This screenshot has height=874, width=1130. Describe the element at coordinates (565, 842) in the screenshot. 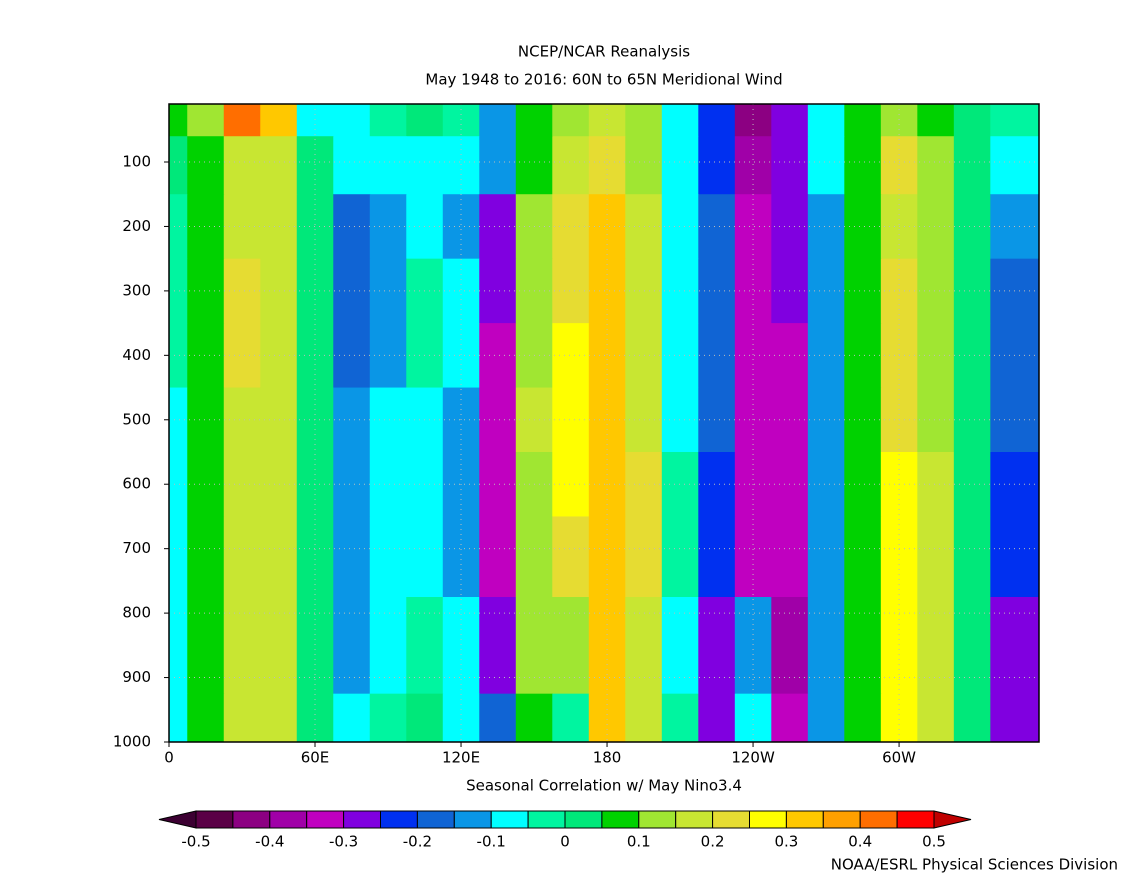

I see `colorbar-tick-label: 0` at that location.